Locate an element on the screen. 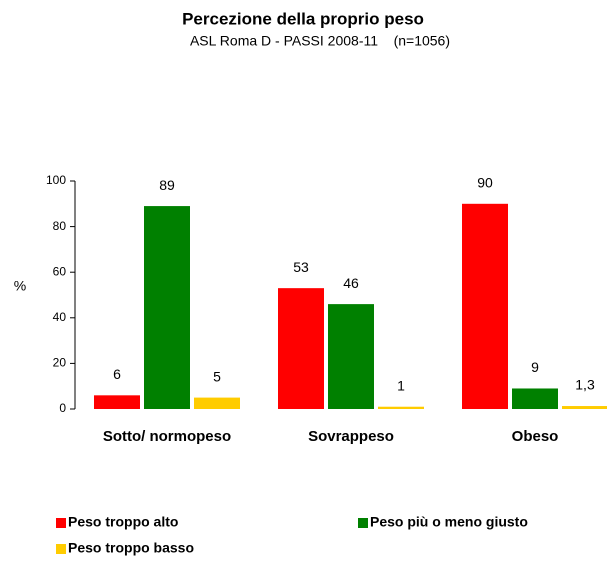  value-label: 89 is located at coordinates (167, 185).